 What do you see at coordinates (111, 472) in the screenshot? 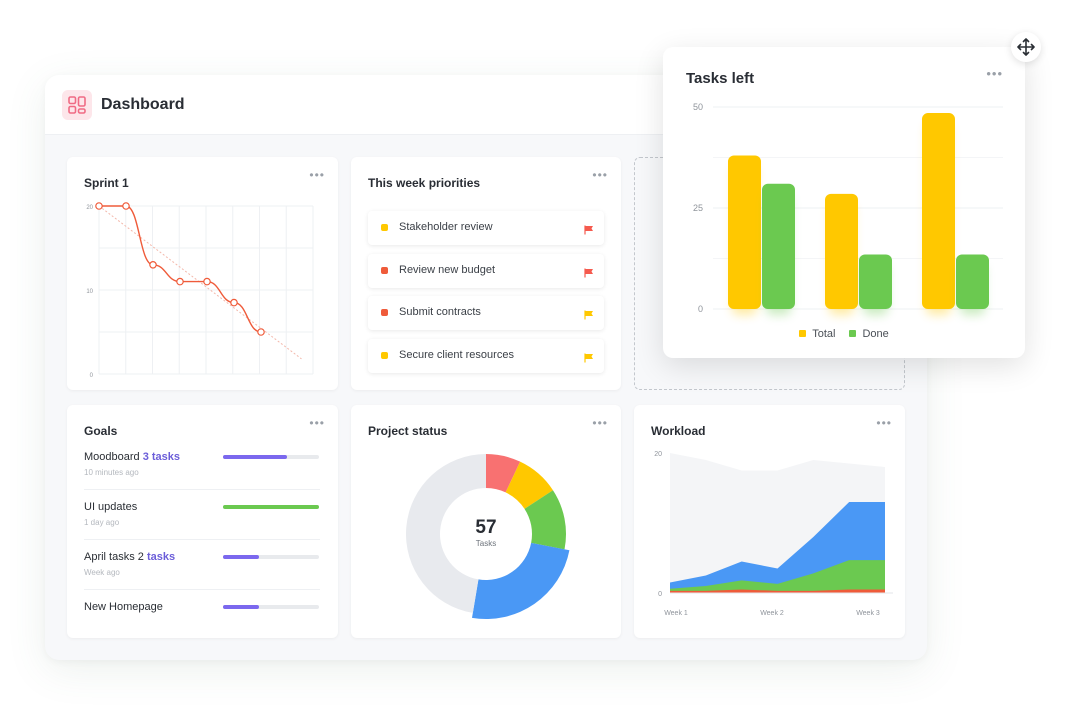
I see `goal-timestamp: 10 minutes ago` at bounding box center [111, 472].